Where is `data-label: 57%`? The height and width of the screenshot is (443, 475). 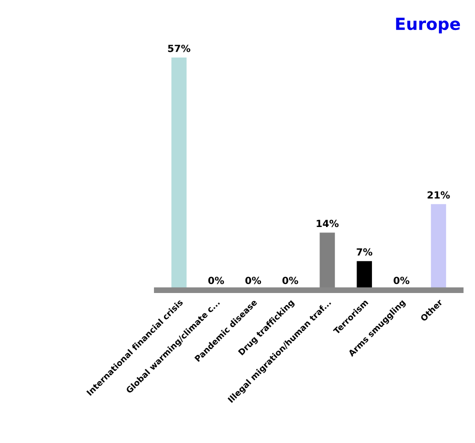 data-label: 57% is located at coordinates (179, 48).